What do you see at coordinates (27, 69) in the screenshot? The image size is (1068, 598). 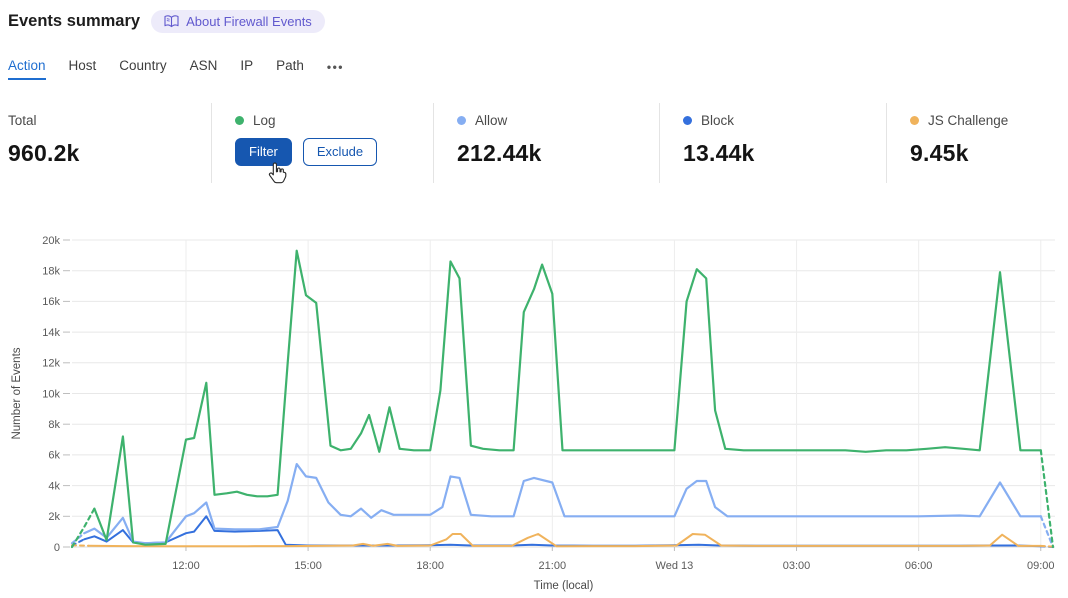 I see `tab-action: Action` at bounding box center [27, 69].